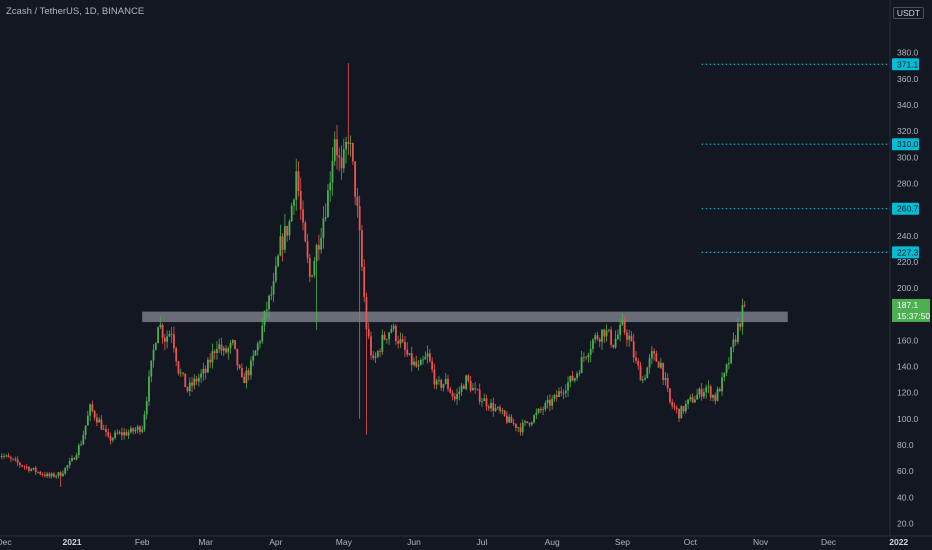  I want to click on currency-label: USDT, so click(908, 13).